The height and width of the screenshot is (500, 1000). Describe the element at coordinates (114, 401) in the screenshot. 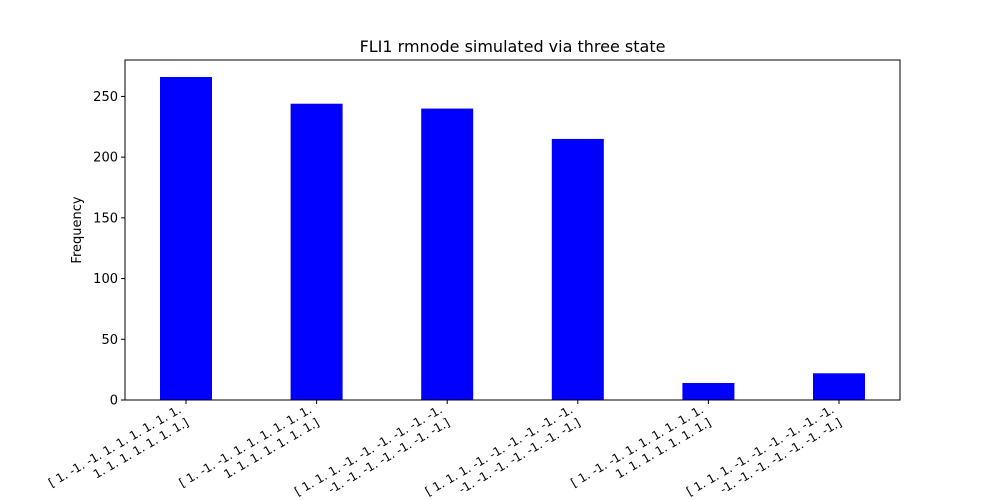

I see `y-tick-label: 0` at that location.